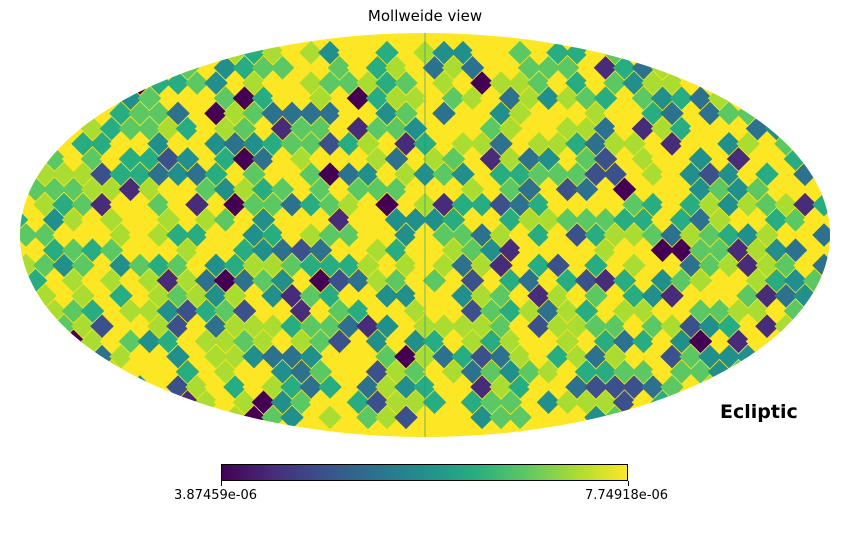 This screenshot has width=850, height=540. What do you see at coordinates (424, 472) in the screenshot?
I see `colorbar` at bounding box center [424, 472].